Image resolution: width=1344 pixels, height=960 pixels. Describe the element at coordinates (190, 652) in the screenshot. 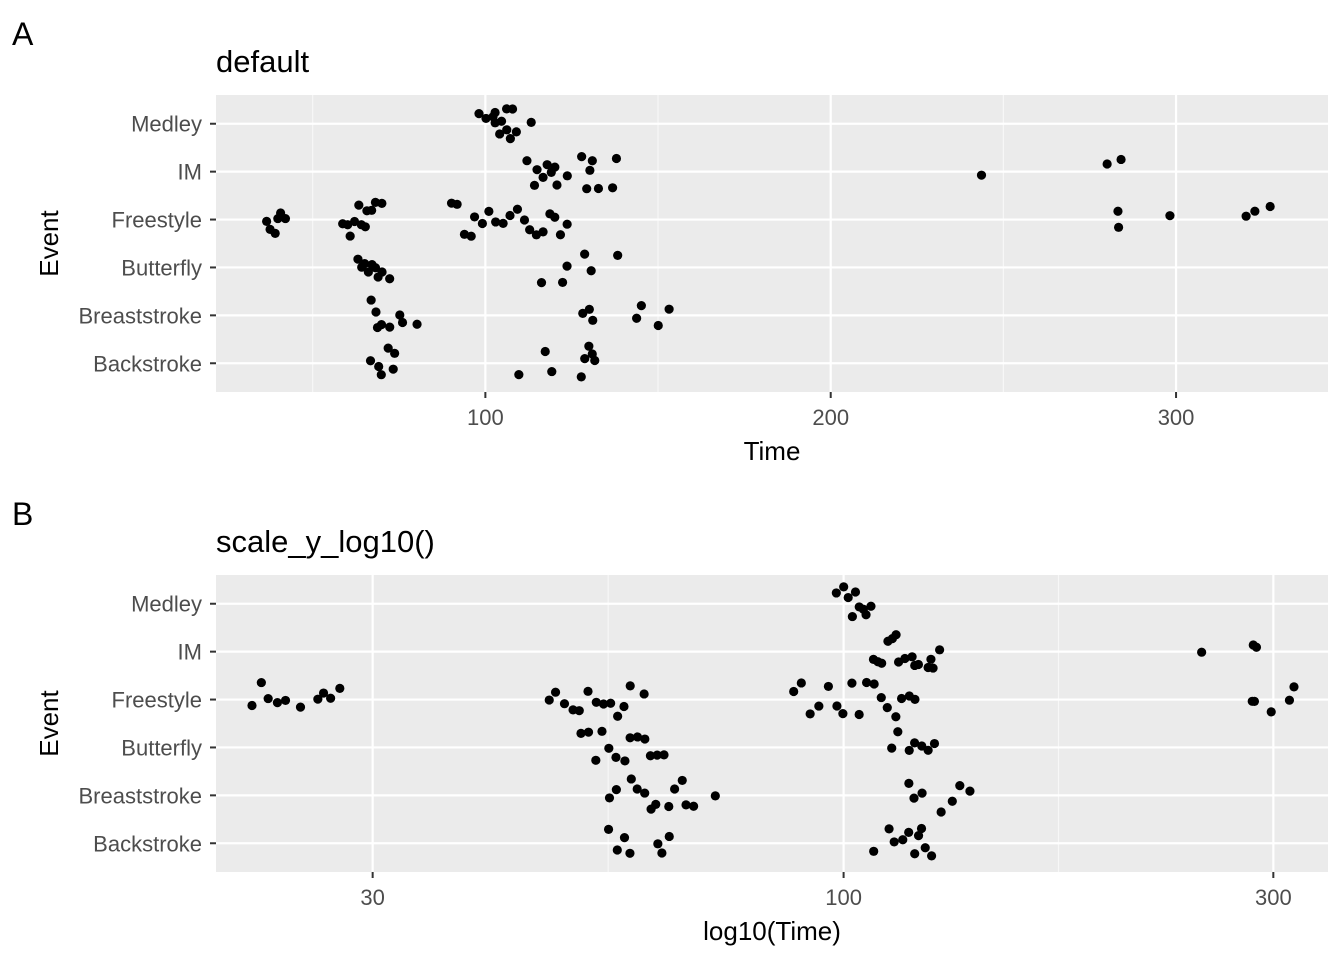

I see `panel-b-ytick-label-im: IM` at that location.